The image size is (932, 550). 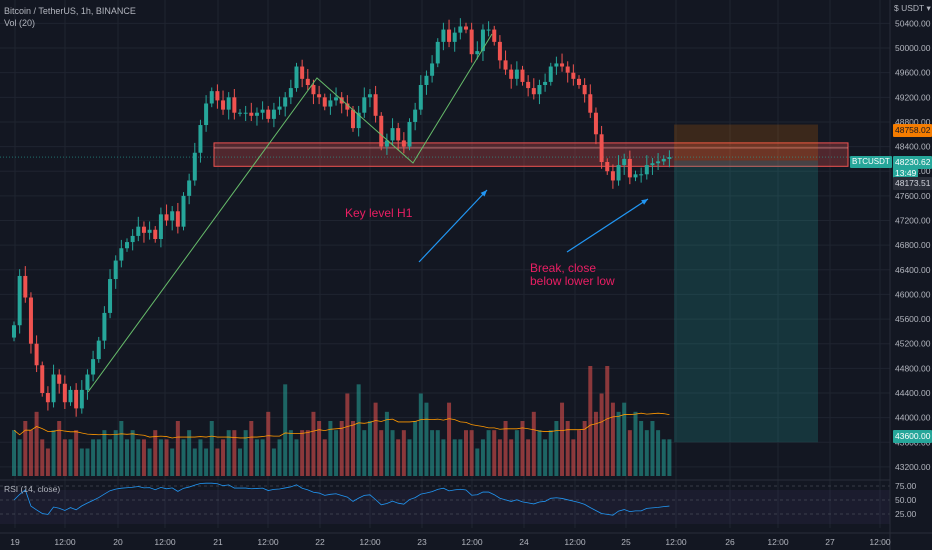 I want to click on candle-countdown: 13:49, so click(x=906, y=173).